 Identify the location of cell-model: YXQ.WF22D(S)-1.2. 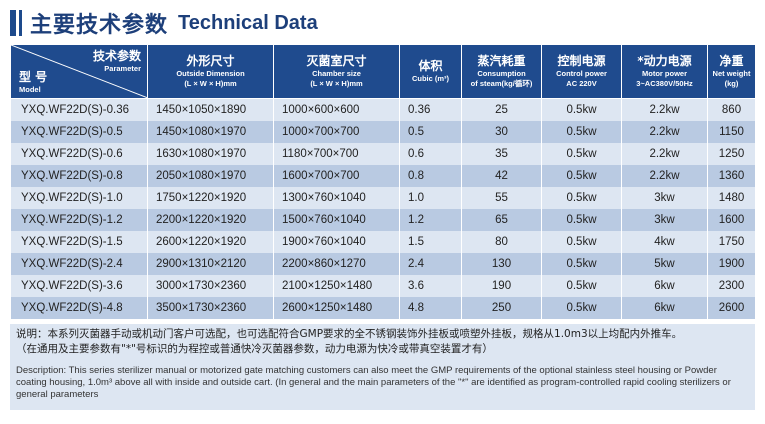
(79, 220).